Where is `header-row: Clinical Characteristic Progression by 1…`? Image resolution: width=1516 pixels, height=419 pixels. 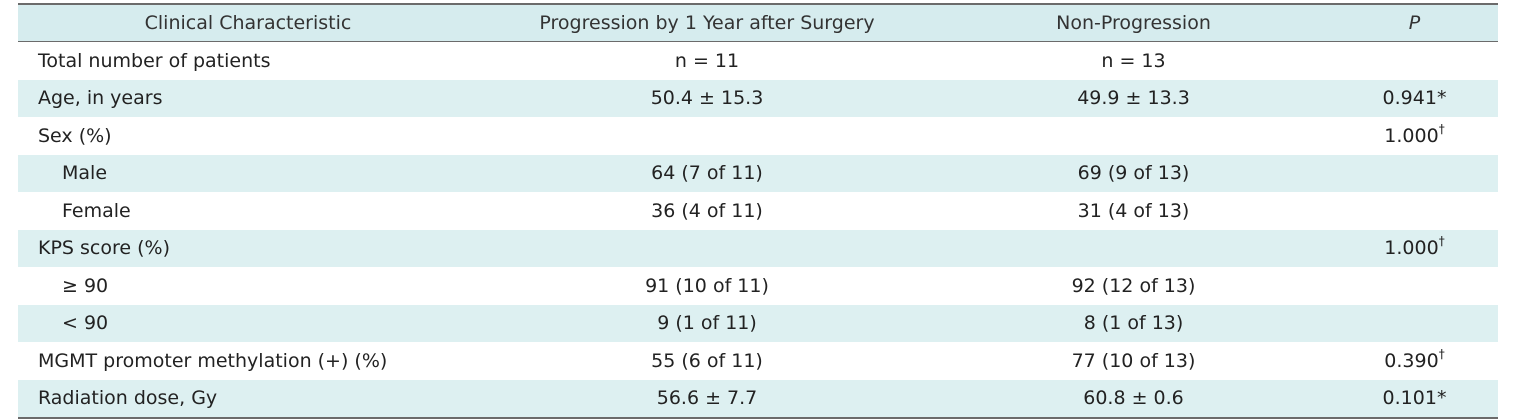
header-row: Clinical Characteristic Progression by 1… is located at coordinates (758, 23).